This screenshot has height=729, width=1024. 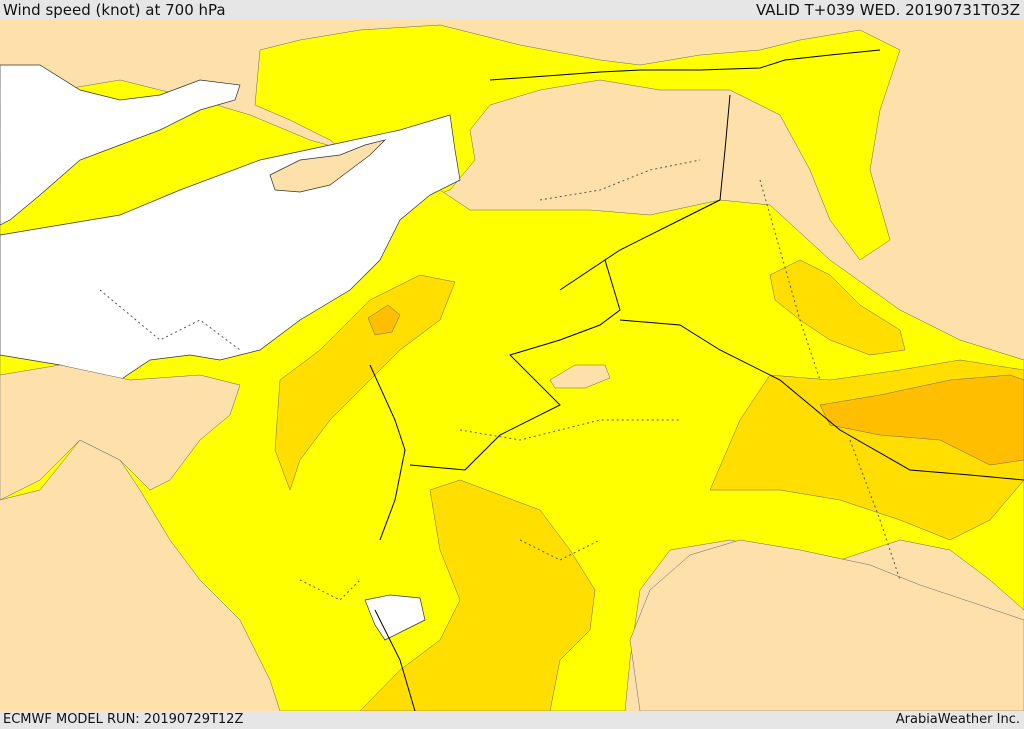 I want to click on cyprus-island, so click(x=328, y=166).